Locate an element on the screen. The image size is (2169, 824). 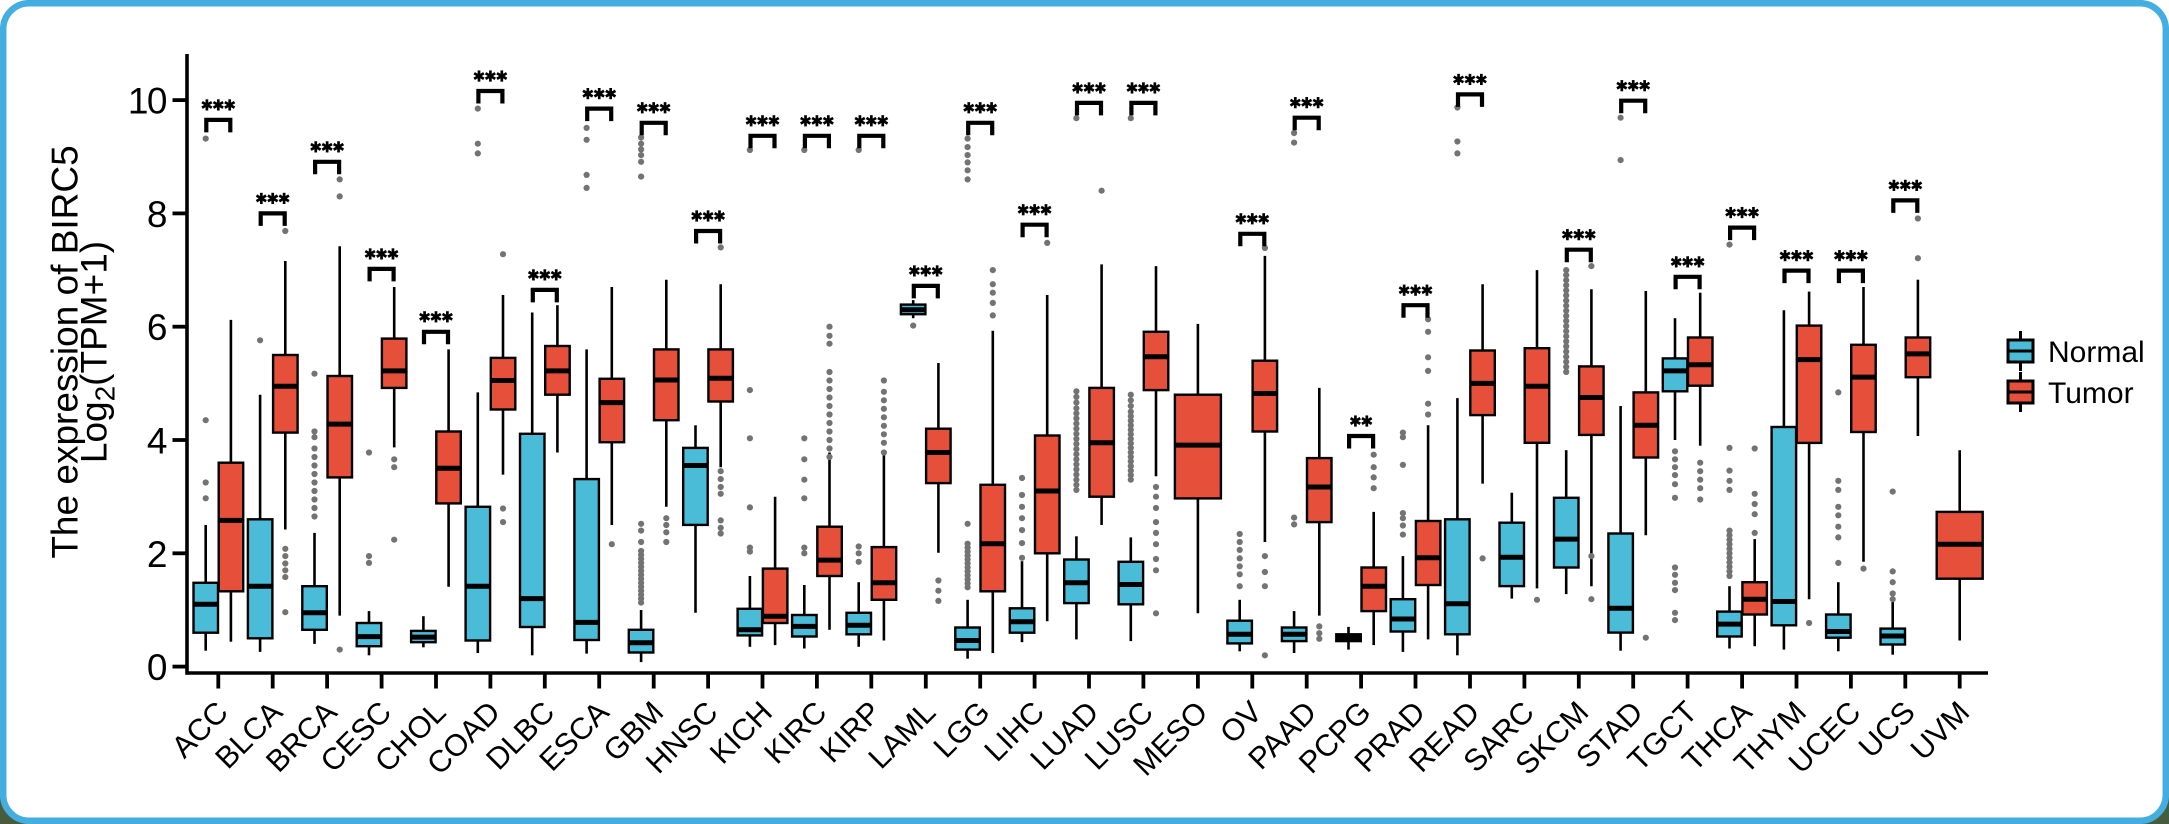
svg-text: 8 is located at coordinates (156, 214).